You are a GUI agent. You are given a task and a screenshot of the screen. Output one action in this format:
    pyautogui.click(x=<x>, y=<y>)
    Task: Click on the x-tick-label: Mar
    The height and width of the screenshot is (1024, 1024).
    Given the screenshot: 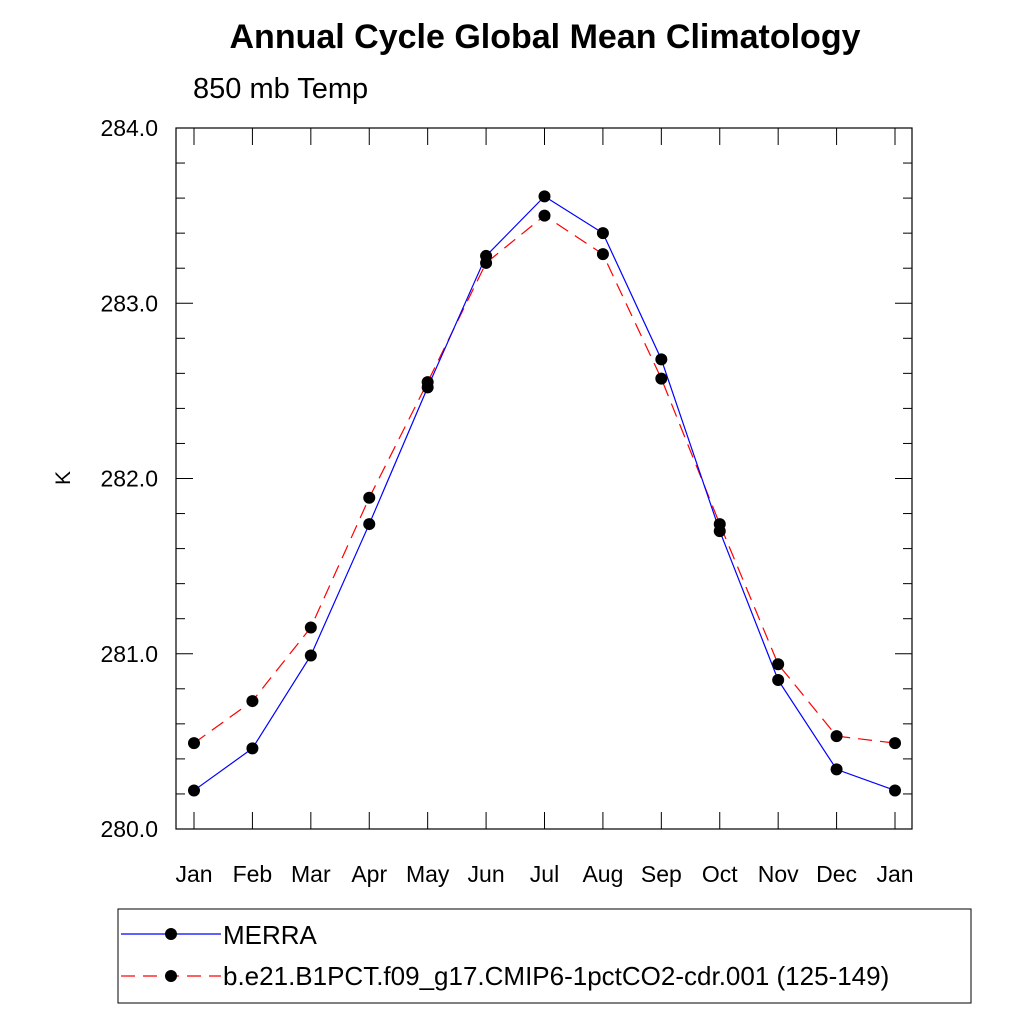 What is the action you would take?
    pyautogui.click(x=311, y=874)
    